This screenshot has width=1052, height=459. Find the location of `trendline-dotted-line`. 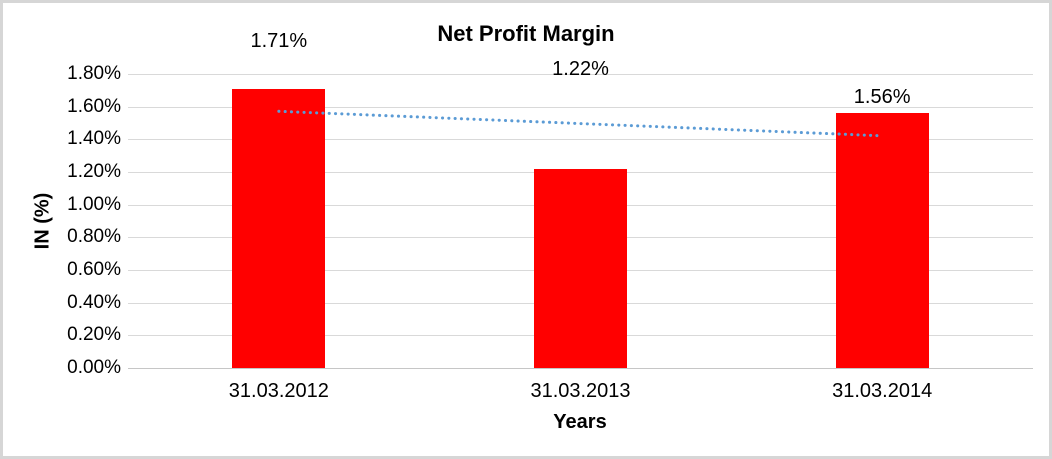

trendline-dotted-line is located at coordinates (580, 123).